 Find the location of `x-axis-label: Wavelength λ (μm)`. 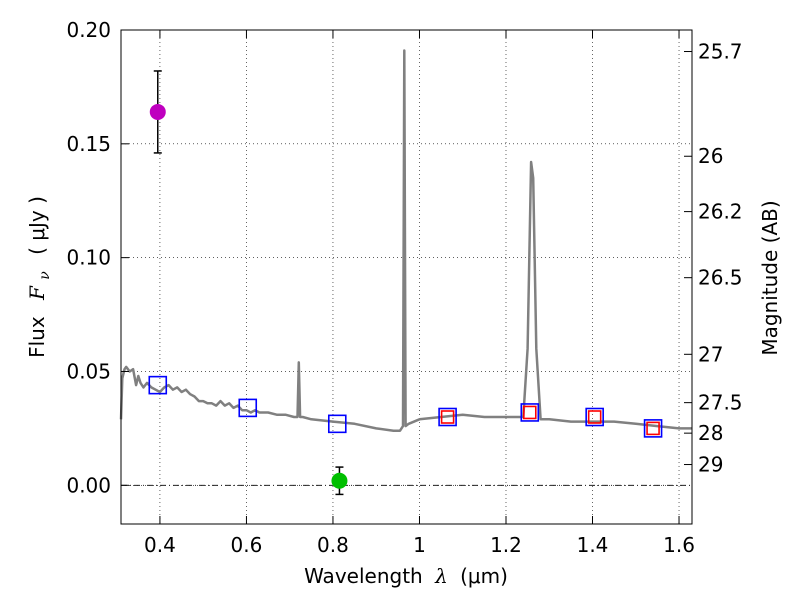

x-axis-label: Wavelength λ (μm) is located at coordinates (406, 576).